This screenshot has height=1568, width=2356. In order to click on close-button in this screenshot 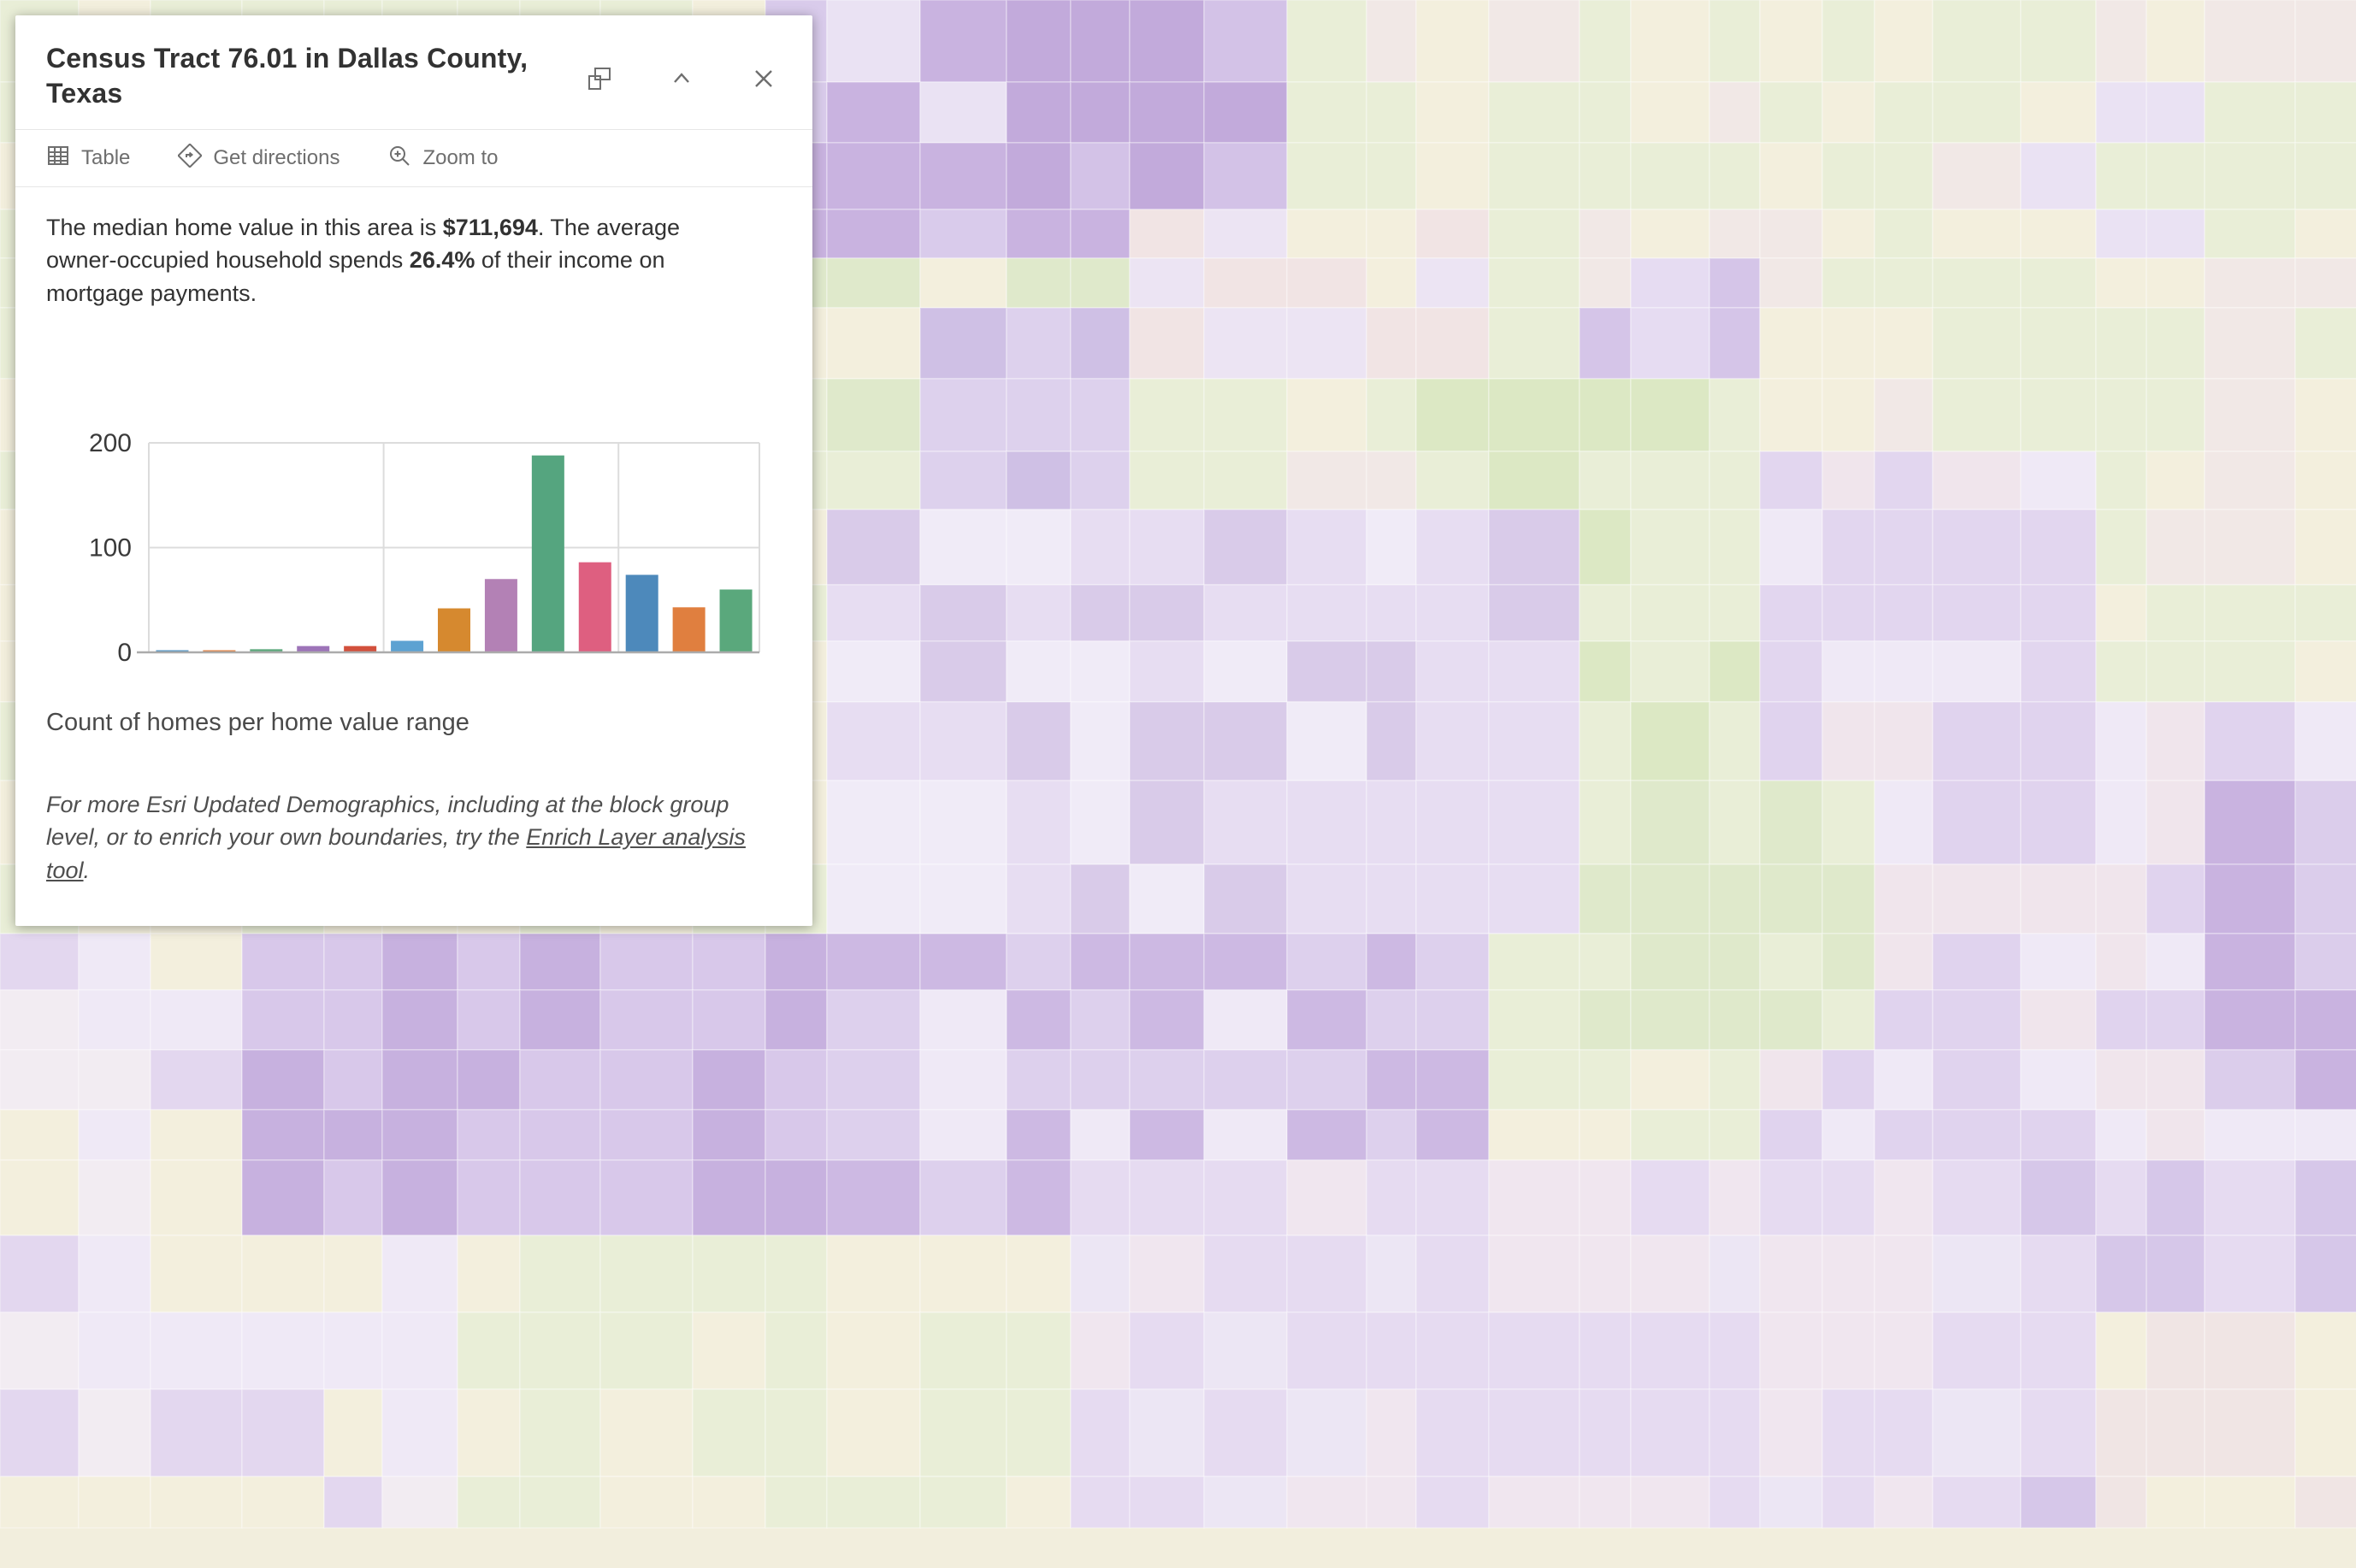, I will do `click(764, 79)`.